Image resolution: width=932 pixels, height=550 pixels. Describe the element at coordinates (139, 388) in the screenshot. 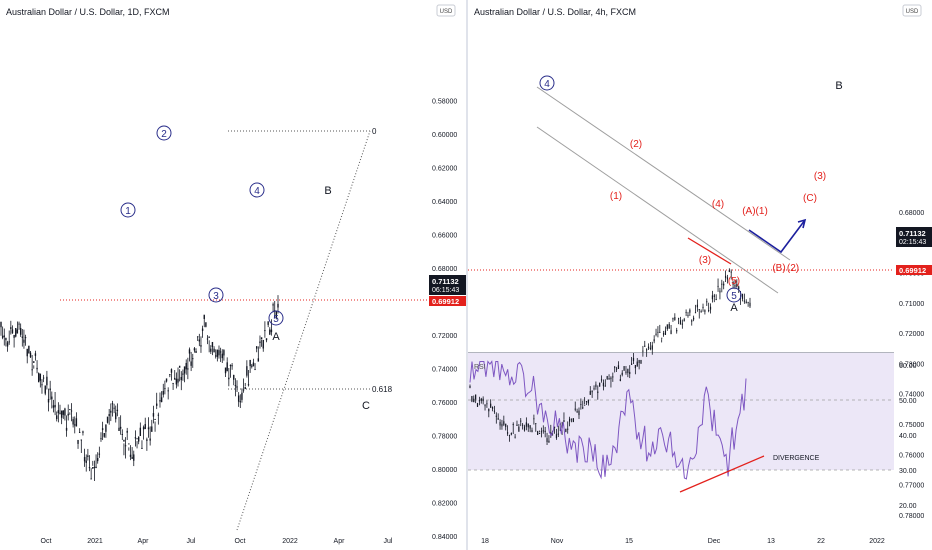

I see `left-candles` at that location.